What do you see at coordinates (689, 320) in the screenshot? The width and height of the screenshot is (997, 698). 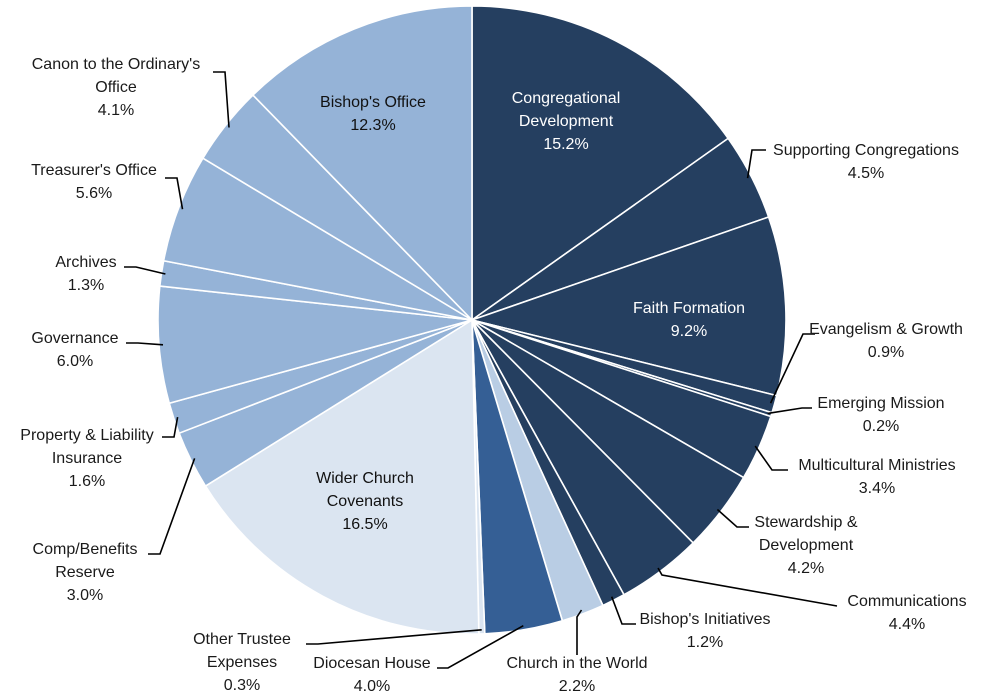 I see `slice-label-faith-formation: Faith Formation 9.2%` at bounding box center [689, 320].